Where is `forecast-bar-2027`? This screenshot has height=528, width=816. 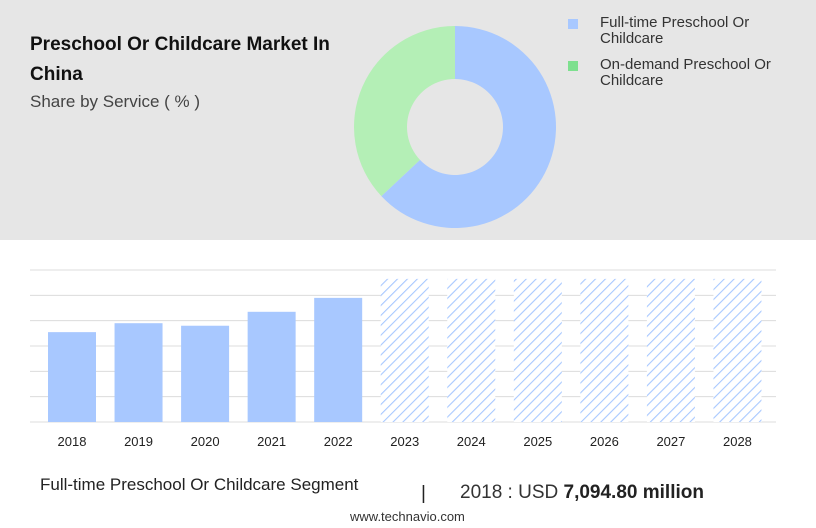 forecast-bar-2027 is located at coordinates (670, 350).